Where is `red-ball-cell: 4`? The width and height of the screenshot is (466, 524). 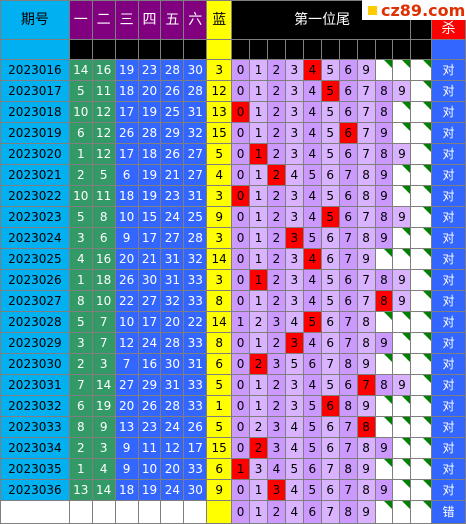
red-ball-cell: 4 is located at coordinates (80, 259).